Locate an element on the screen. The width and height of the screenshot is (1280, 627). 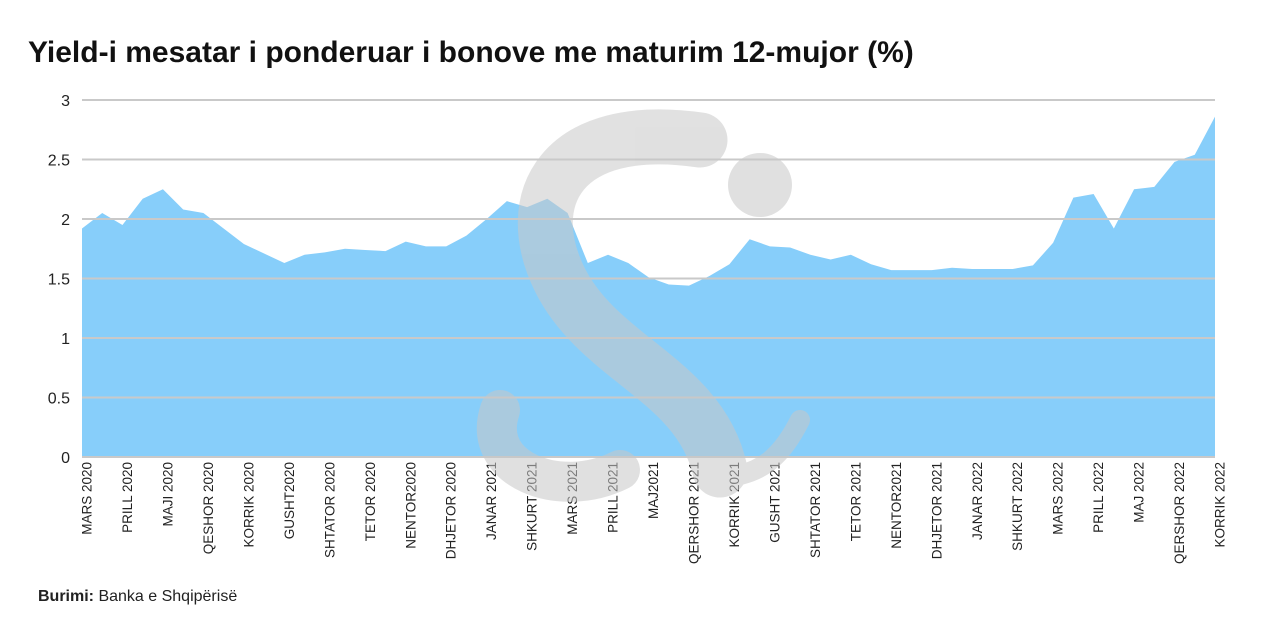
x-tick-label: JANAR 2021 is located at coordinates (491, 501).